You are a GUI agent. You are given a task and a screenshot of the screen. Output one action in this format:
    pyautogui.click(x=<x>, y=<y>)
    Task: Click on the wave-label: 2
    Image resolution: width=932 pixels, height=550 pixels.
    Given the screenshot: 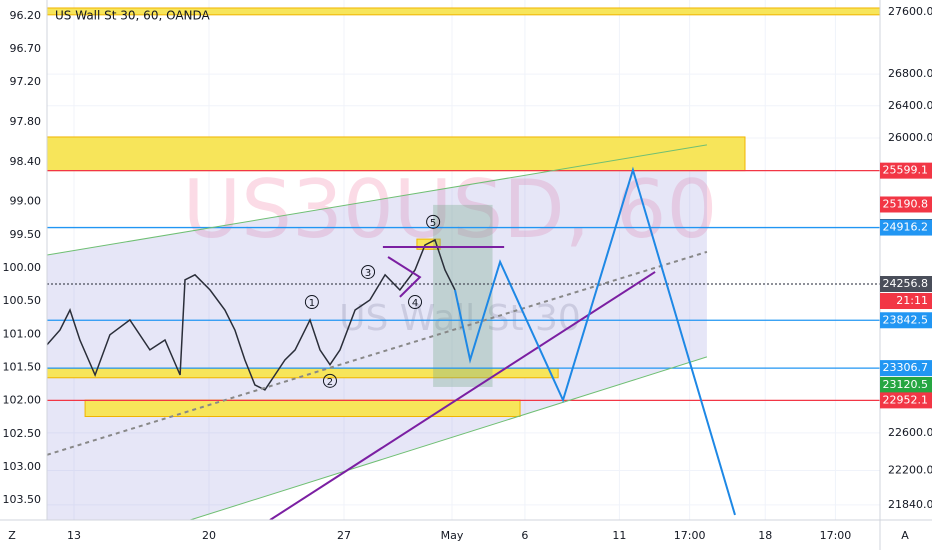 What is the action you would take?
    pyautogui.click(x=330, y=382)
    